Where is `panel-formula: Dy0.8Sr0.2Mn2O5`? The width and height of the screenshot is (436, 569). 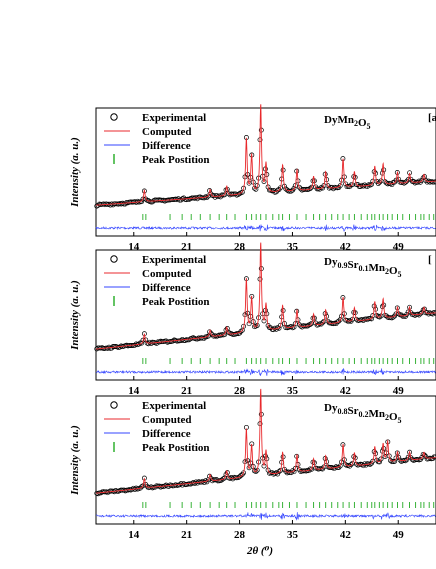 panel-formula: Dy0.8Sr0.2Mn2O5 is located at coordinates (363, 413).